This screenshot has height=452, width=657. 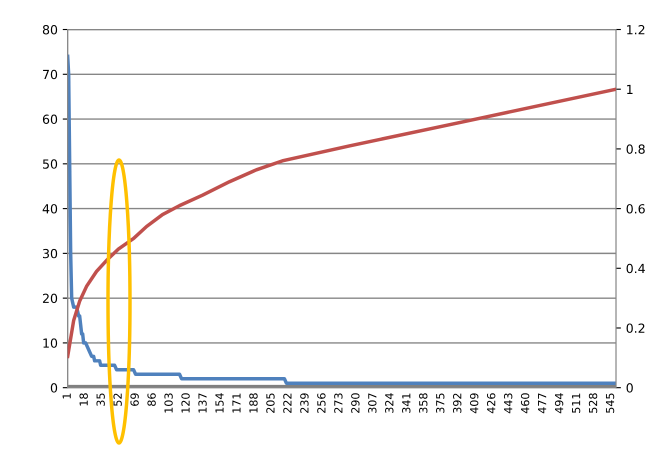 What do you see at coordinates (50, 299) in the screenshot?
I see `y-tick-label: 20` at bounding box center [50, 299].